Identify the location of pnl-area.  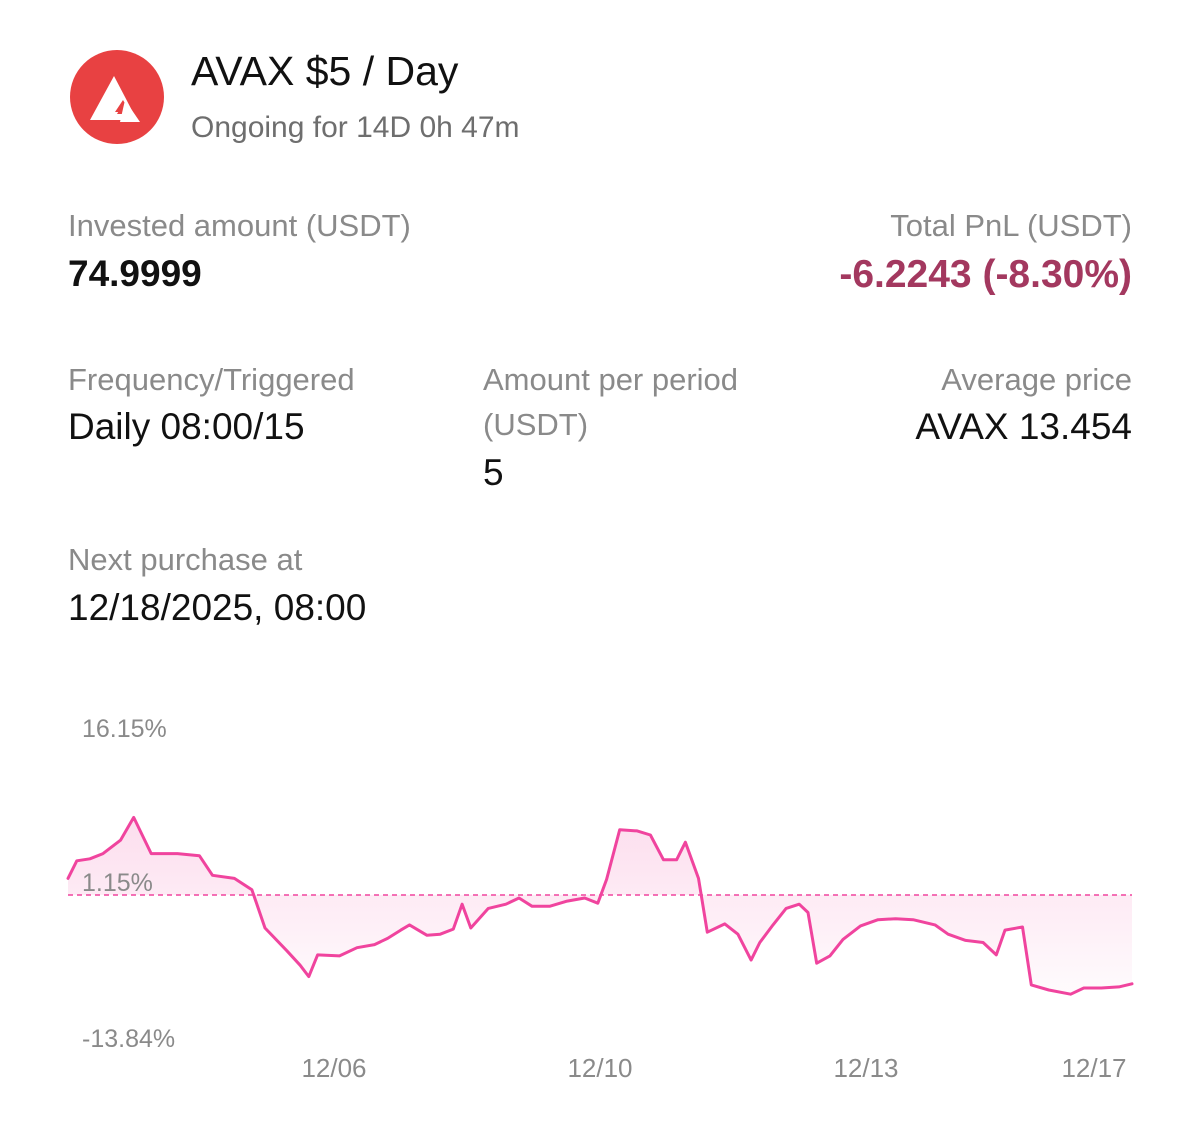
(600, 906).